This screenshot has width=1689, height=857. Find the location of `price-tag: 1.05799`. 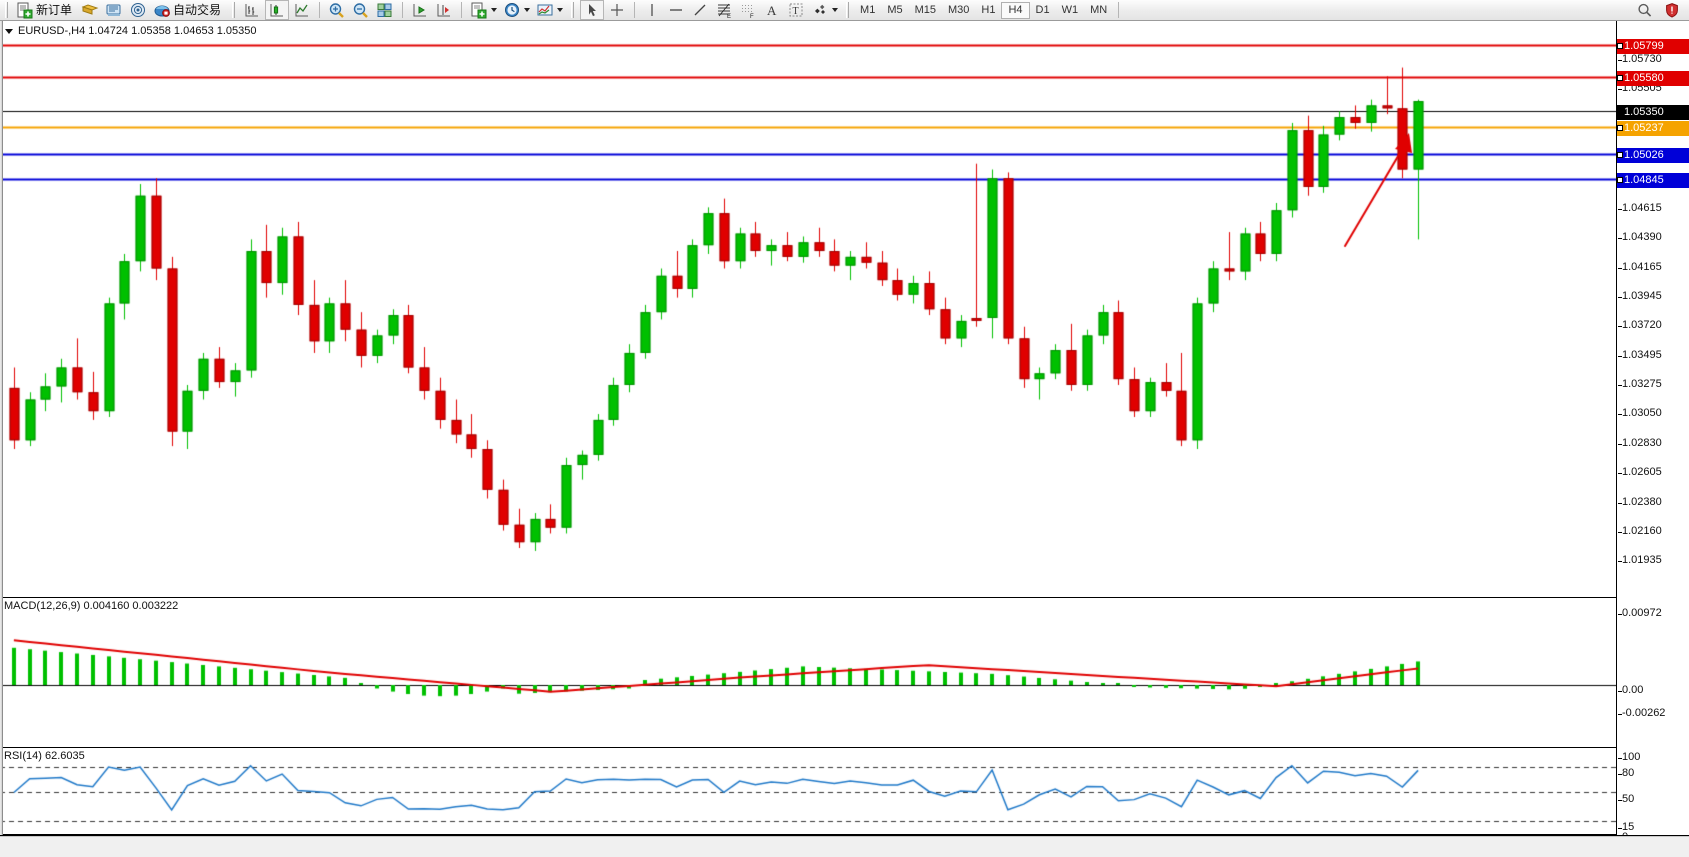

price-tag: 1.05799 is located at coordinates (1653, 46).